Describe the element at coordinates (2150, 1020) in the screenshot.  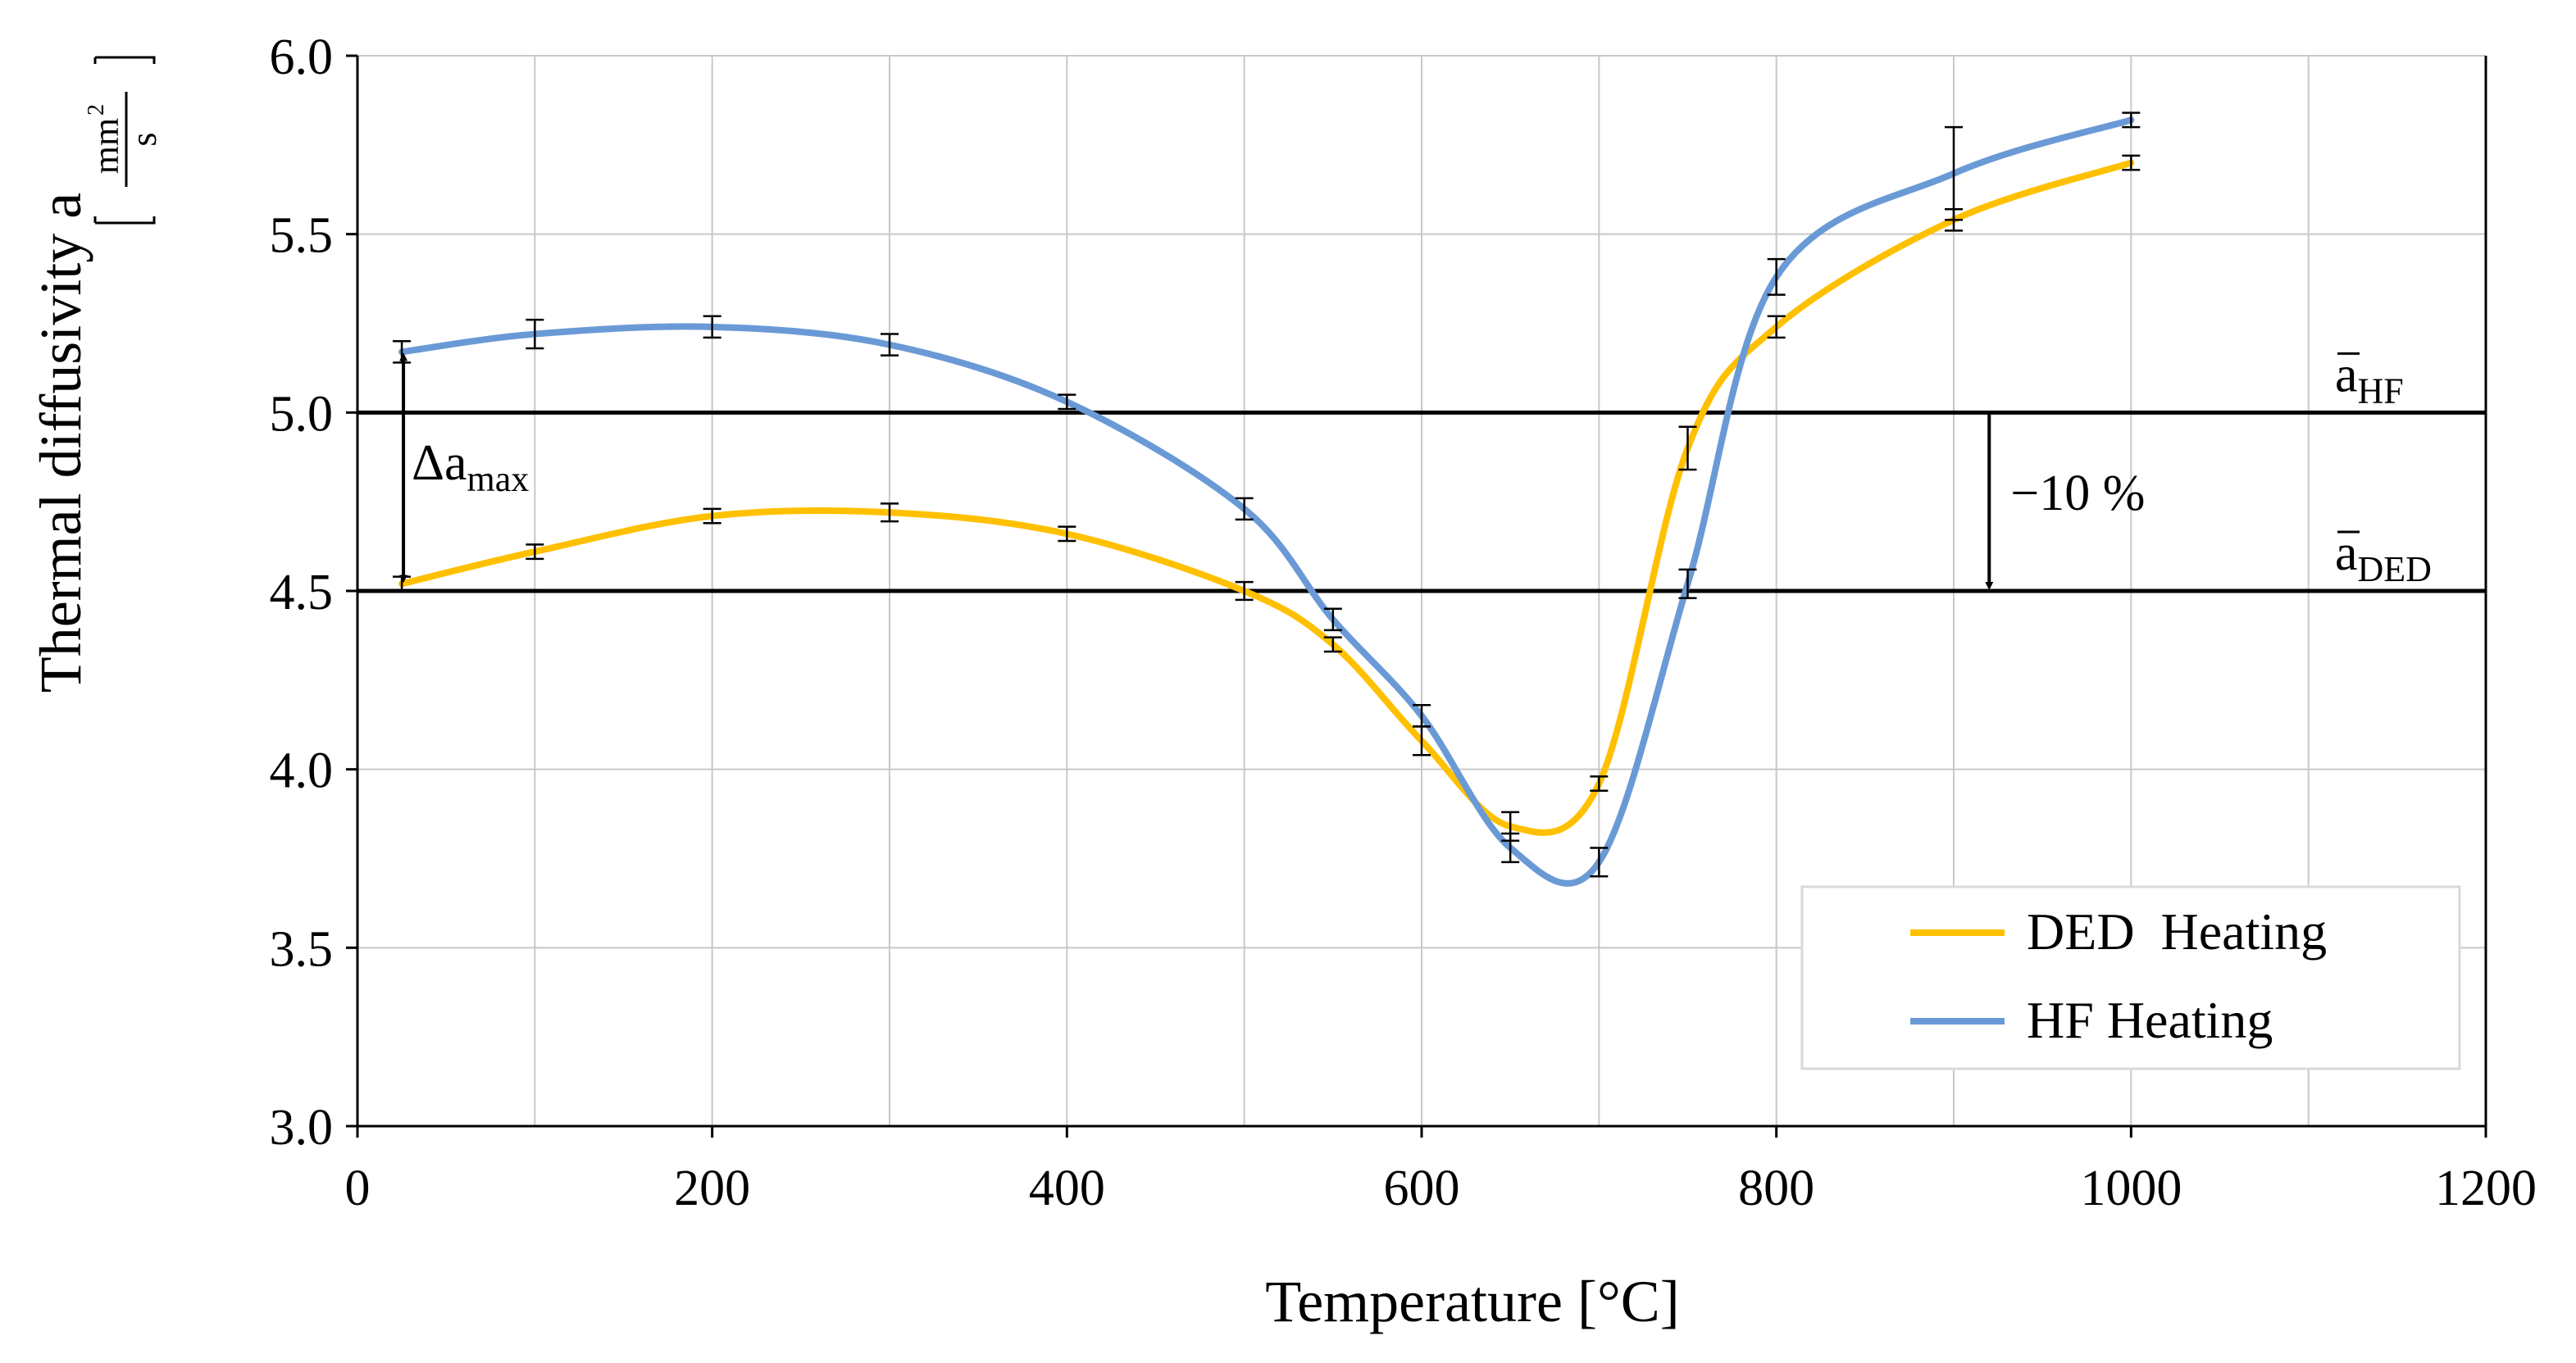
I see `legend-label-hf: HF Heating` at that location.